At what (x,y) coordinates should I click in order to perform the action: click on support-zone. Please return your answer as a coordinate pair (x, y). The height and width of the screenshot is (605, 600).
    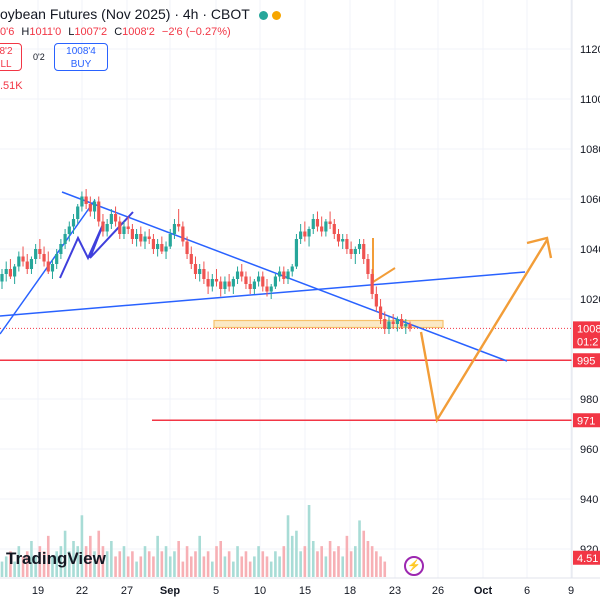
    Looking at the image, I should click on (328, 324).